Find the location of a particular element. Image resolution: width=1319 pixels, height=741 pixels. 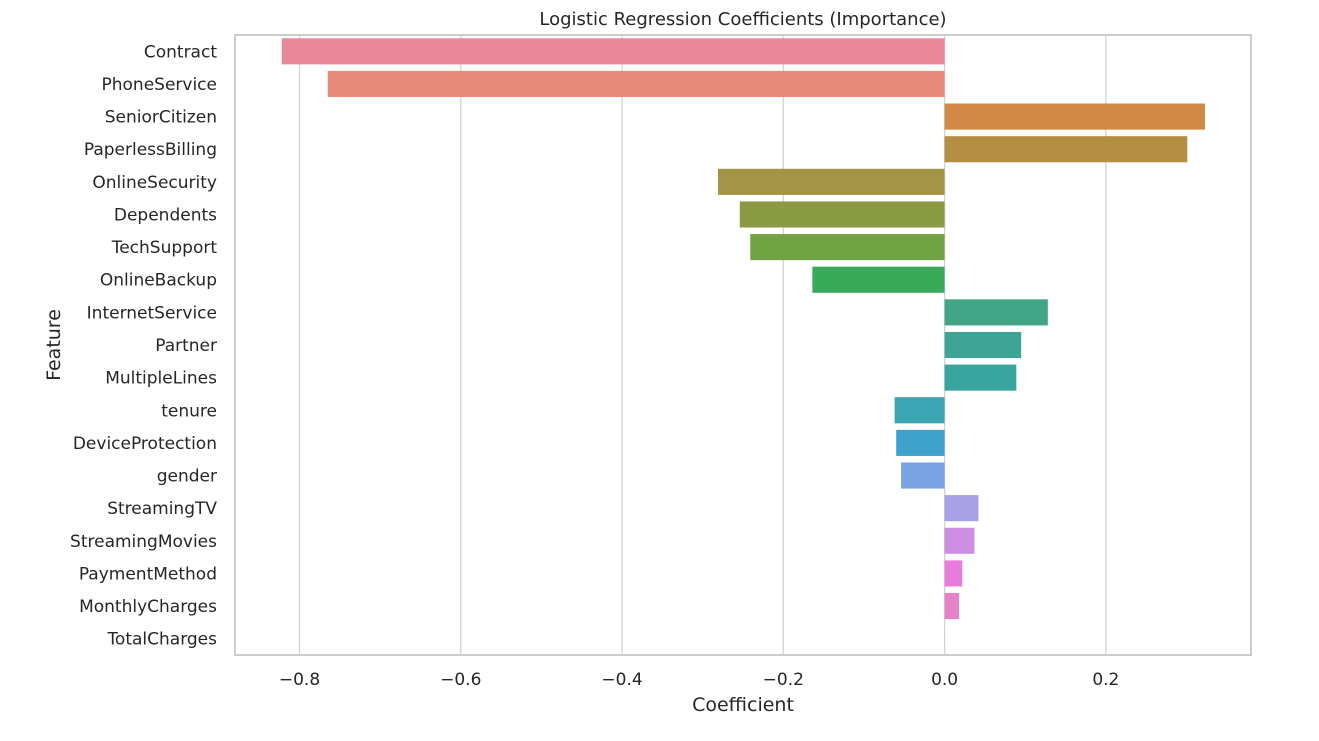

x-tick-label: 0.0 is located at coordinates (944, 680).